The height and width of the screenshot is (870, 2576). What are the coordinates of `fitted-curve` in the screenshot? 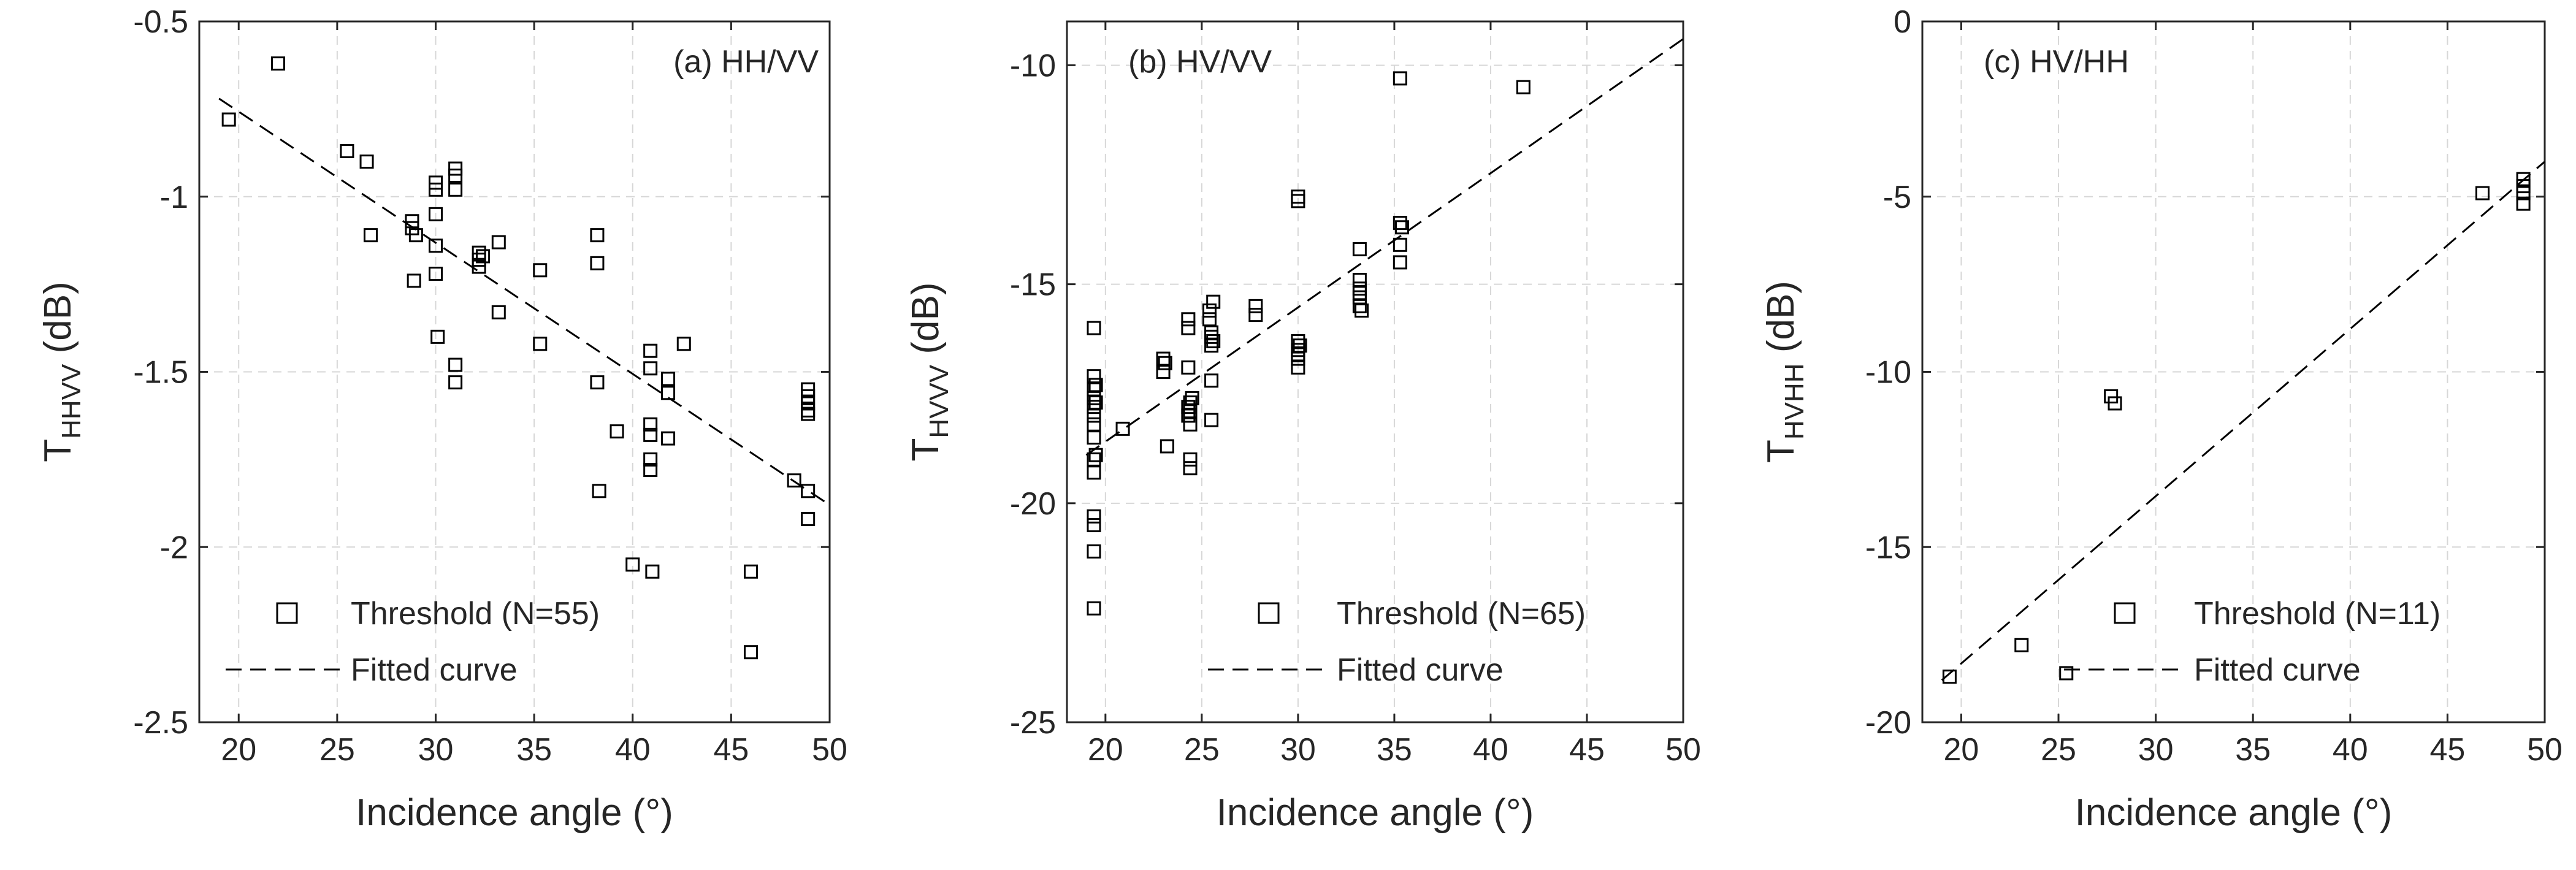 It's located at (2243, 421).